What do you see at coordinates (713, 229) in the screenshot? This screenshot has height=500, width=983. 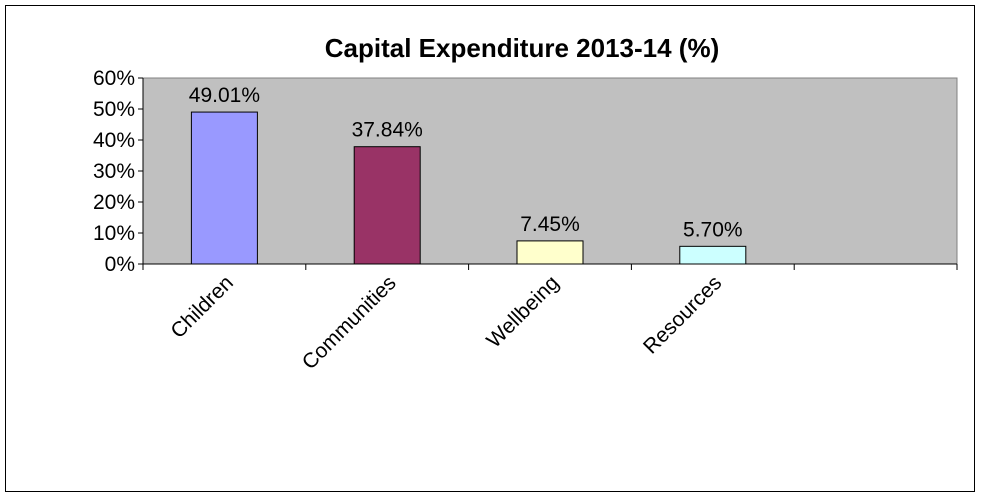 I see `data-label: 5.70%` at bounding box center [713, 229].